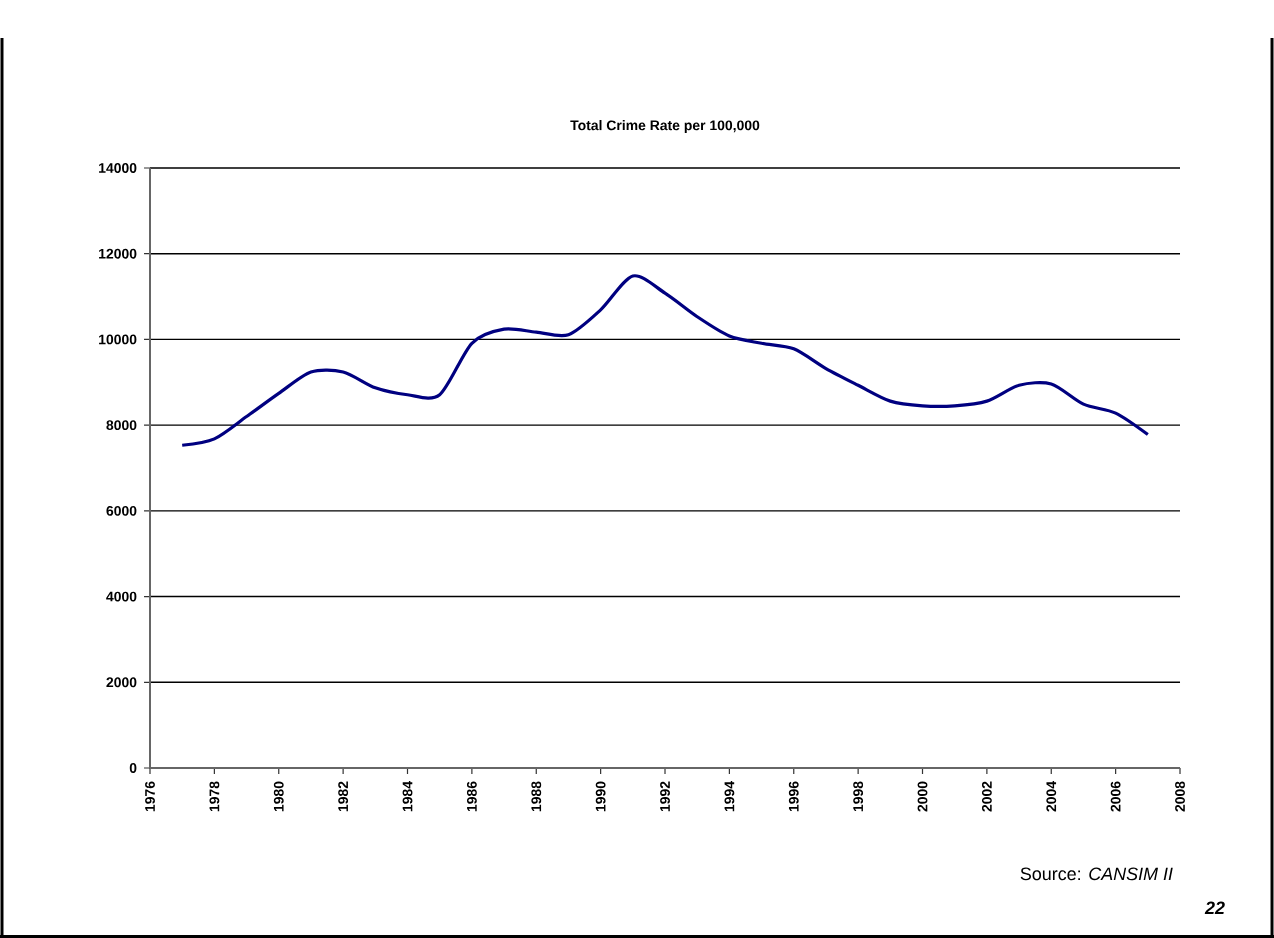 The width and height of the screenshot is (1274, 938). Describe the element at coordinates (665, 360) in the screenshot. I see `line-series` at that location.